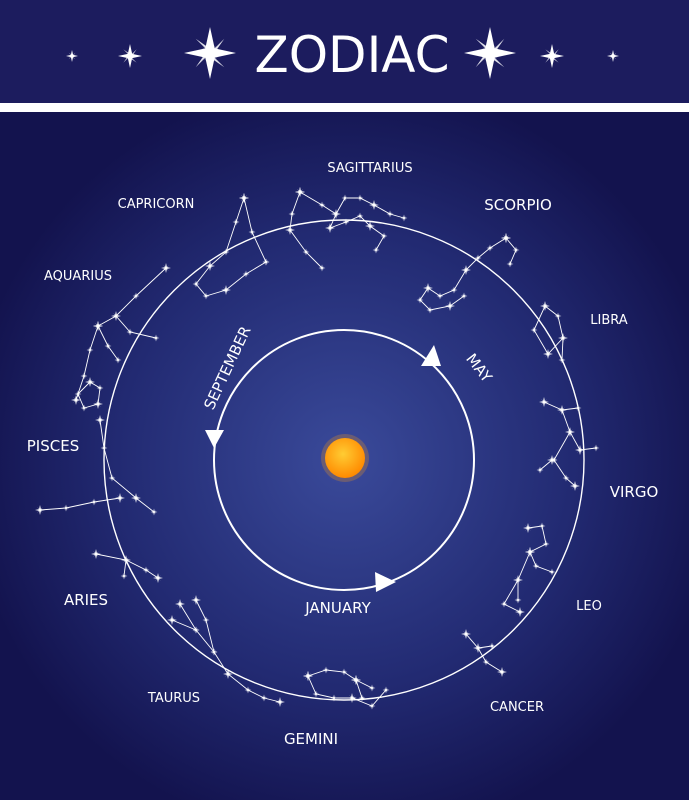 The width and height of the screenshot is (689, 800). What do you see at coordinates (548, 330) in the screenshot?
I see `constellation-line-libra` at bounding box center [548, 330].